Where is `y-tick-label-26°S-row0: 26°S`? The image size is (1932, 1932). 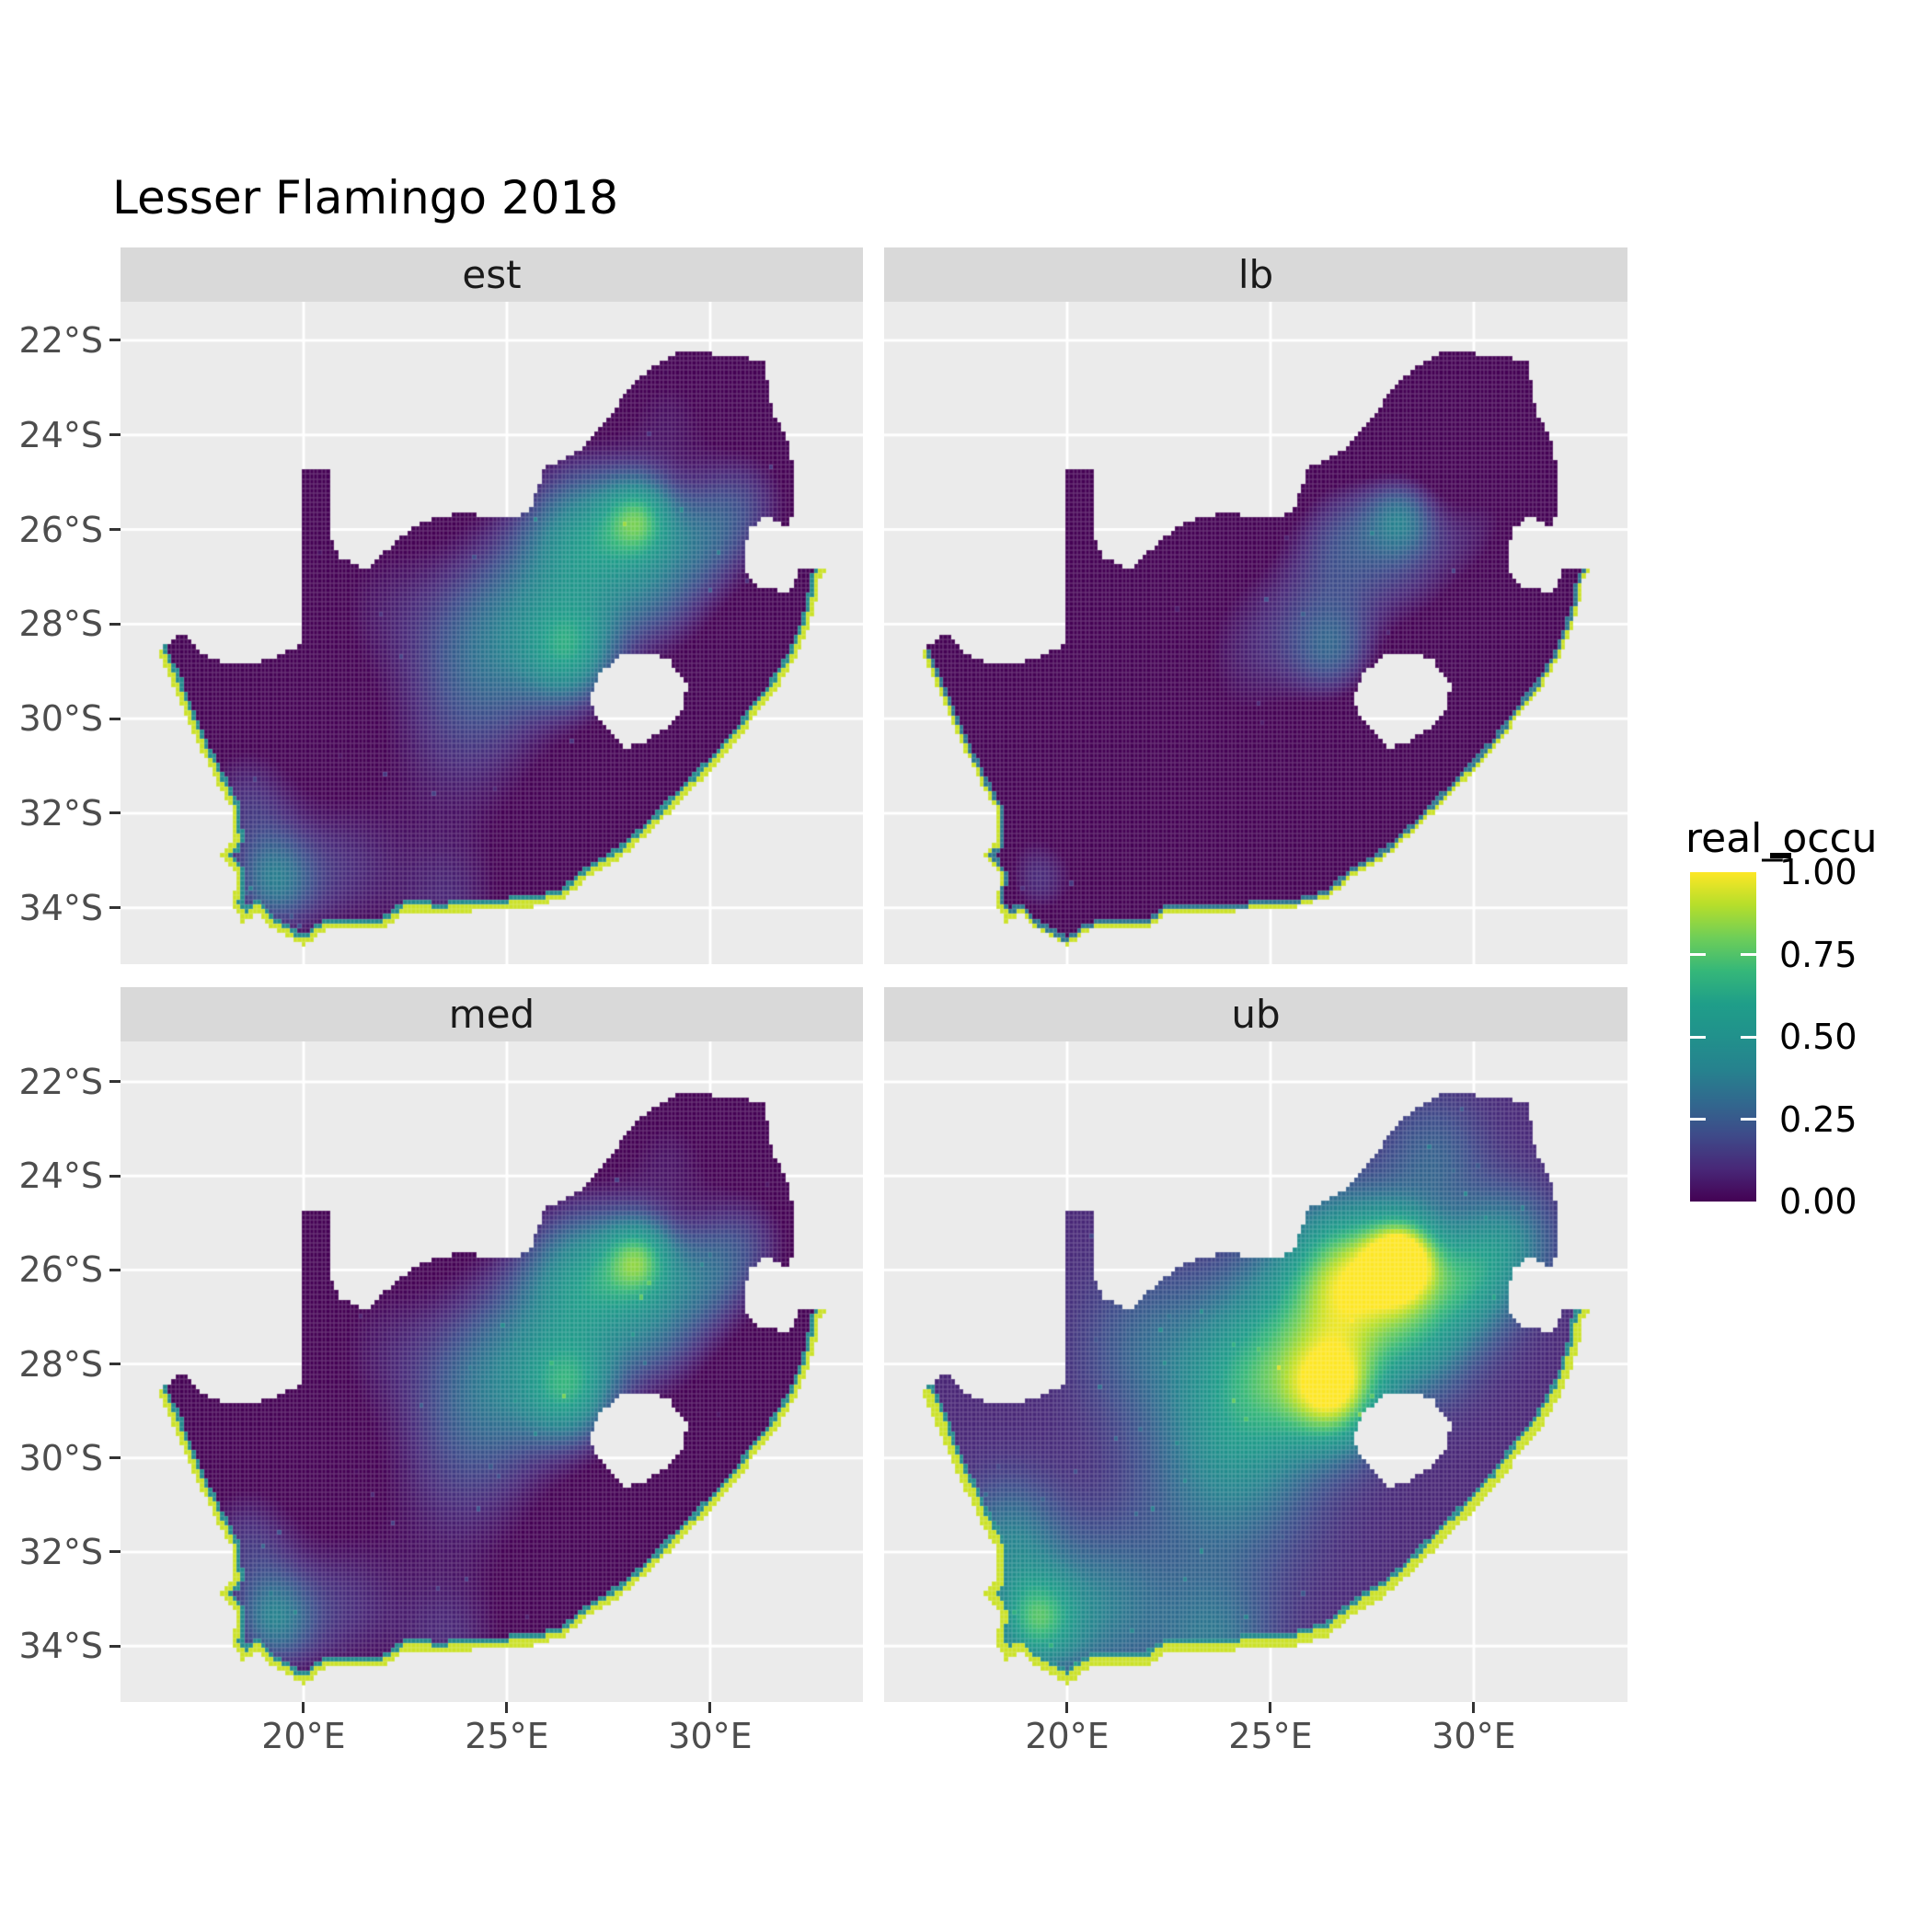 y-tick-label-26°S-row0: 26°S is located at coordinates (60, 529).